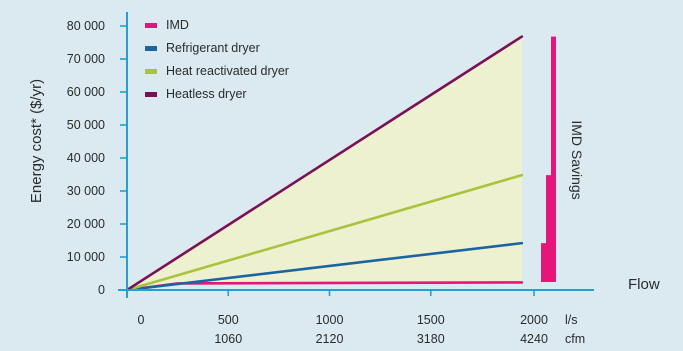 The image size is (683, 351). I want to click on y-tick-label: 0, so click(101, 290).